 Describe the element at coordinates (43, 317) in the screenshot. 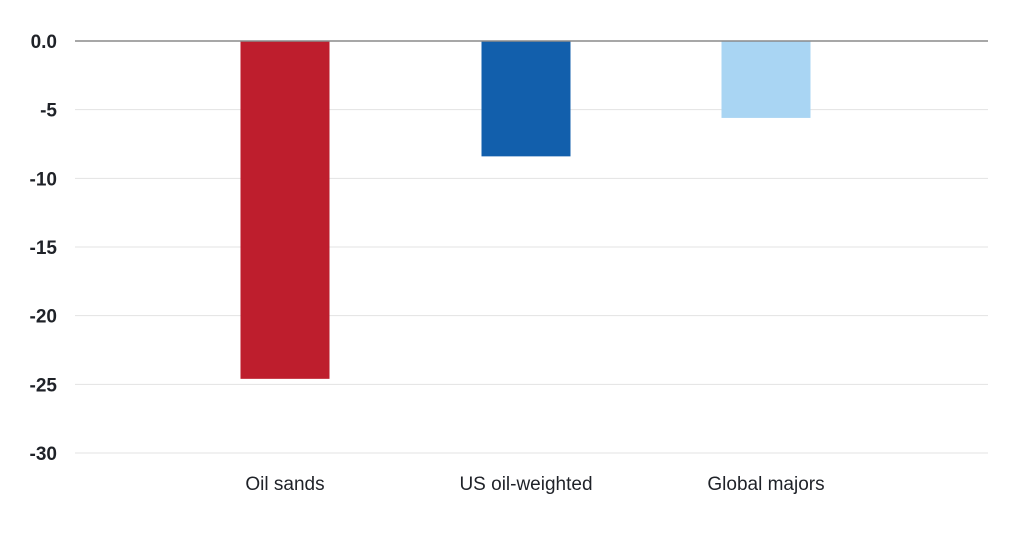

I see `y-tick-label: -20` at that location.